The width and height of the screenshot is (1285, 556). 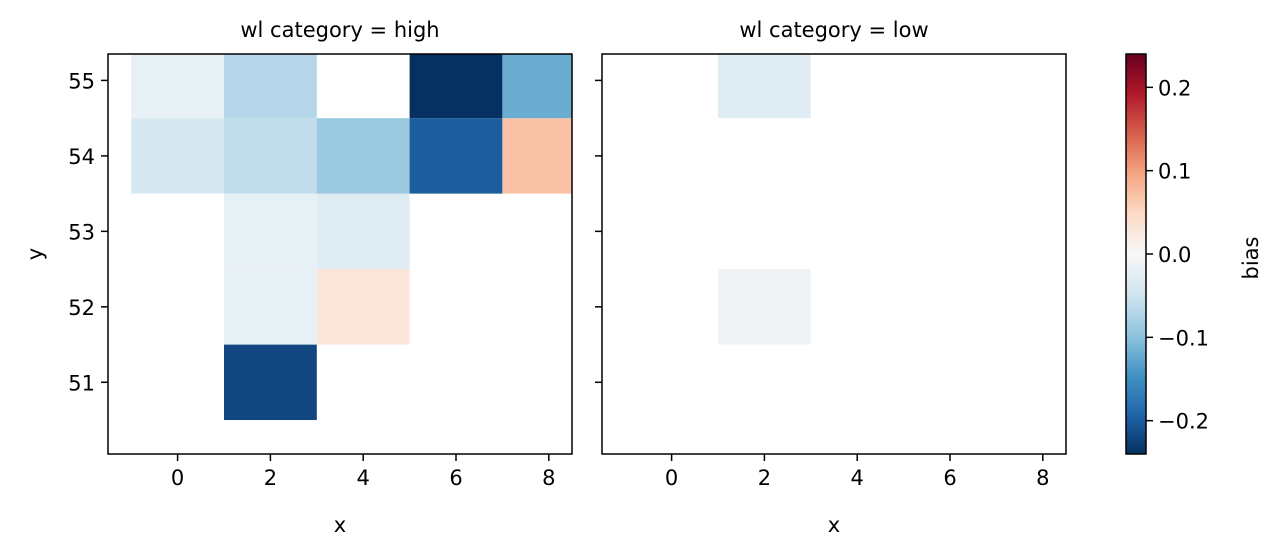 What do you see at coordinates (81, 383) in the screenshot?
I see `y-tick-label: 51` at bounding box center [81, 383].